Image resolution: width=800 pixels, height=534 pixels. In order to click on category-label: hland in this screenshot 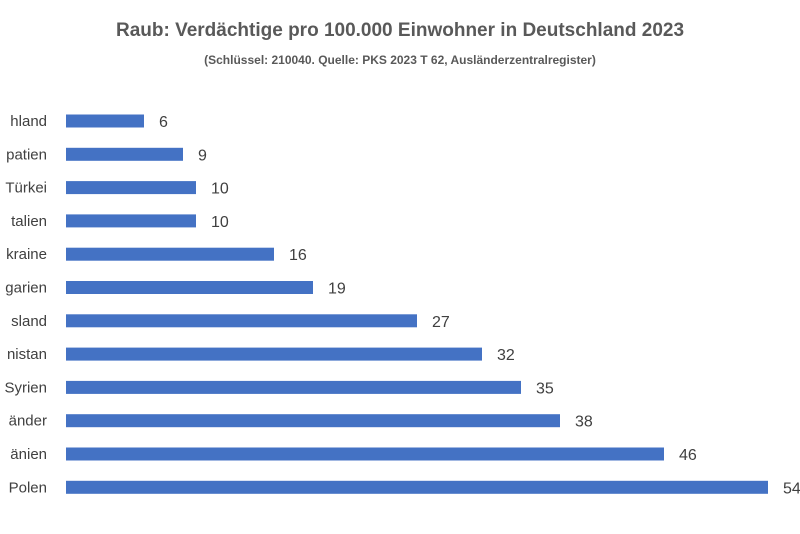, I will do `click(28, 121)`.